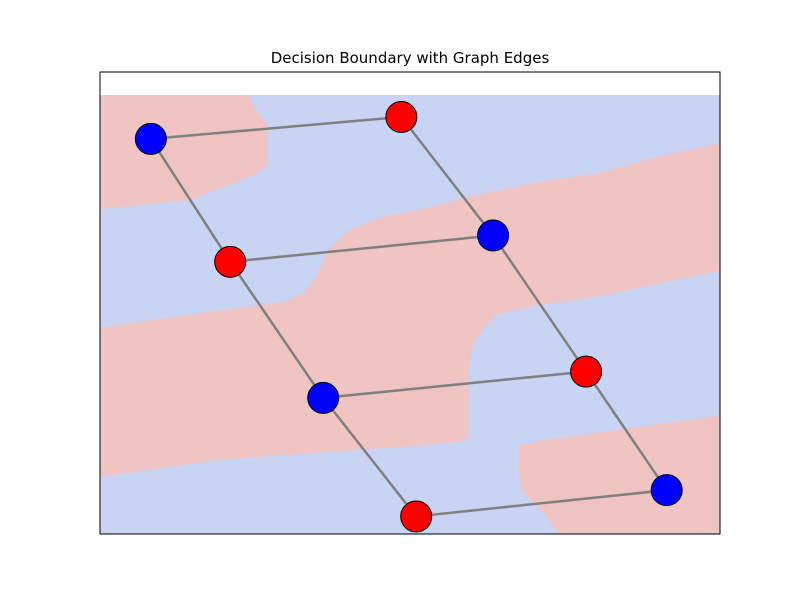 The width and height of the screenshot is (800, 600). What do you see at coordinates (410, 58) in the screenshot?
I see `chart-title: Decision Boundary with Graph Edges` at bounding box center [410, 58].